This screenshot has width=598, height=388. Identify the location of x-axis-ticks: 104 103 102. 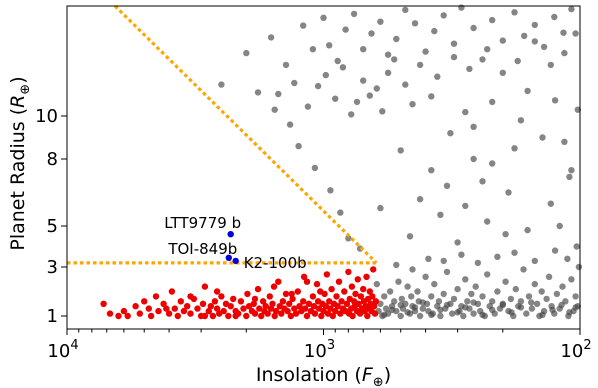
(319, 345).